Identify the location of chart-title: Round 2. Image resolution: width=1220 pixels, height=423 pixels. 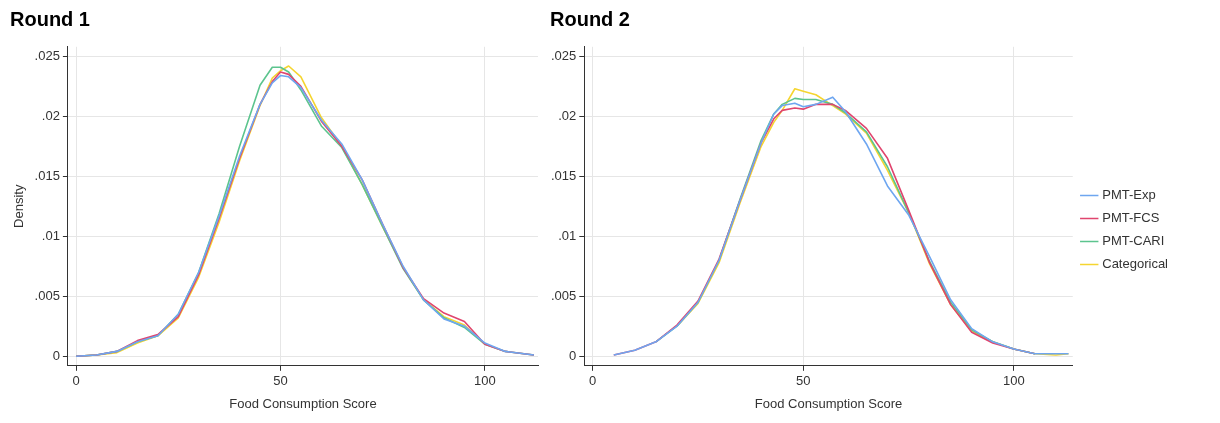
(590, 20).